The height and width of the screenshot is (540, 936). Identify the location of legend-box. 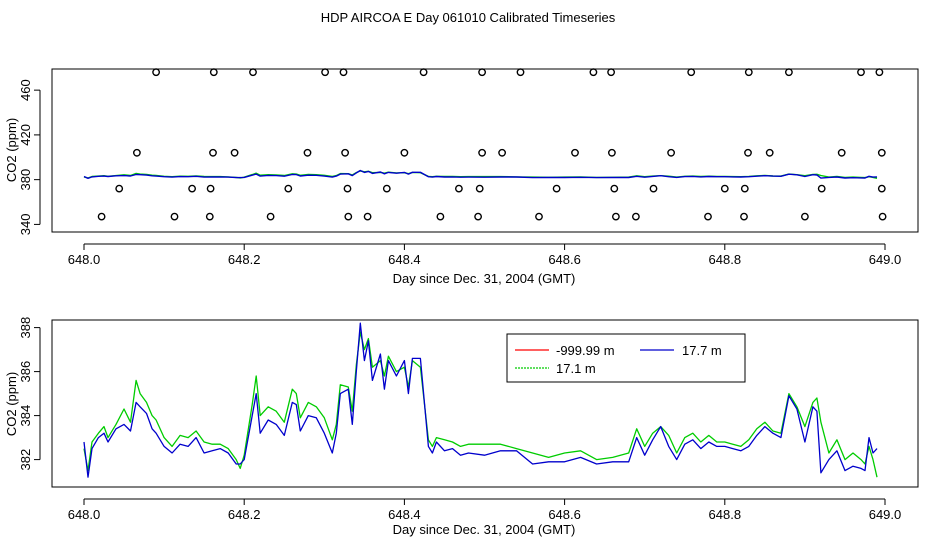
(626, 358).